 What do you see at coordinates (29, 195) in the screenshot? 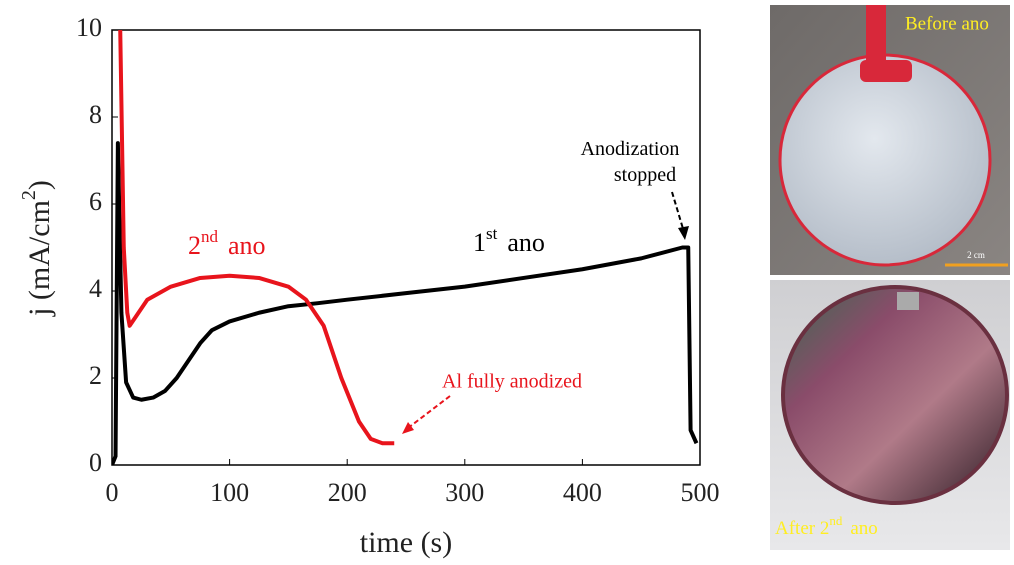
I see `y-label-sup: 2` at bounding box center [29, 195].